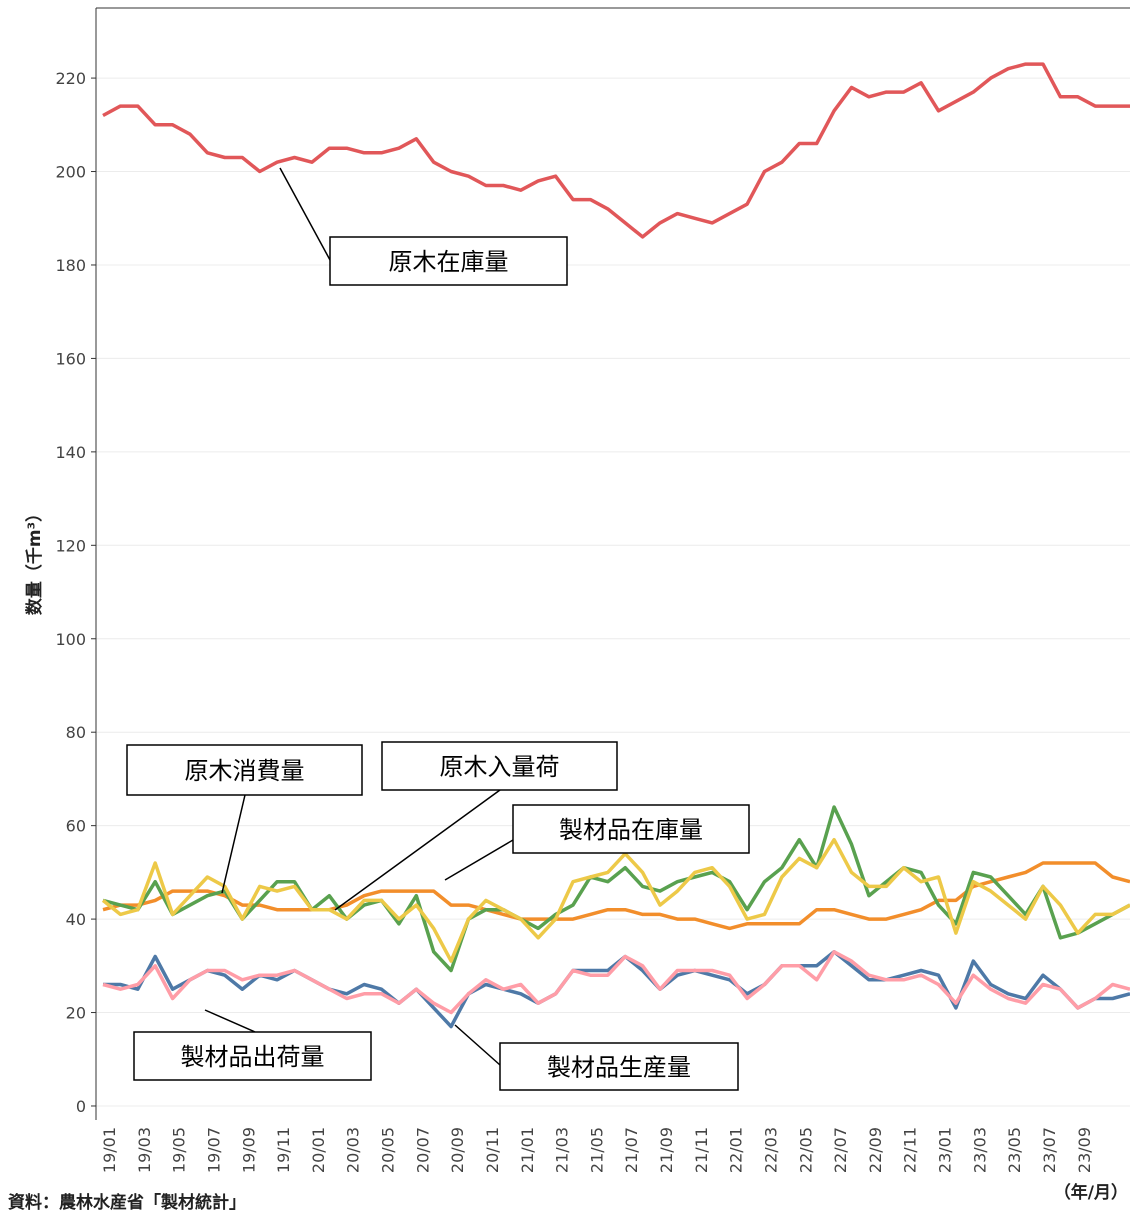 This screenshot has width=1130, height=1215. What do you see at coordinates (248, 1150) in the screenshot?
I see `x-tick-label: 19/09` at bounding box center [248, 1150].